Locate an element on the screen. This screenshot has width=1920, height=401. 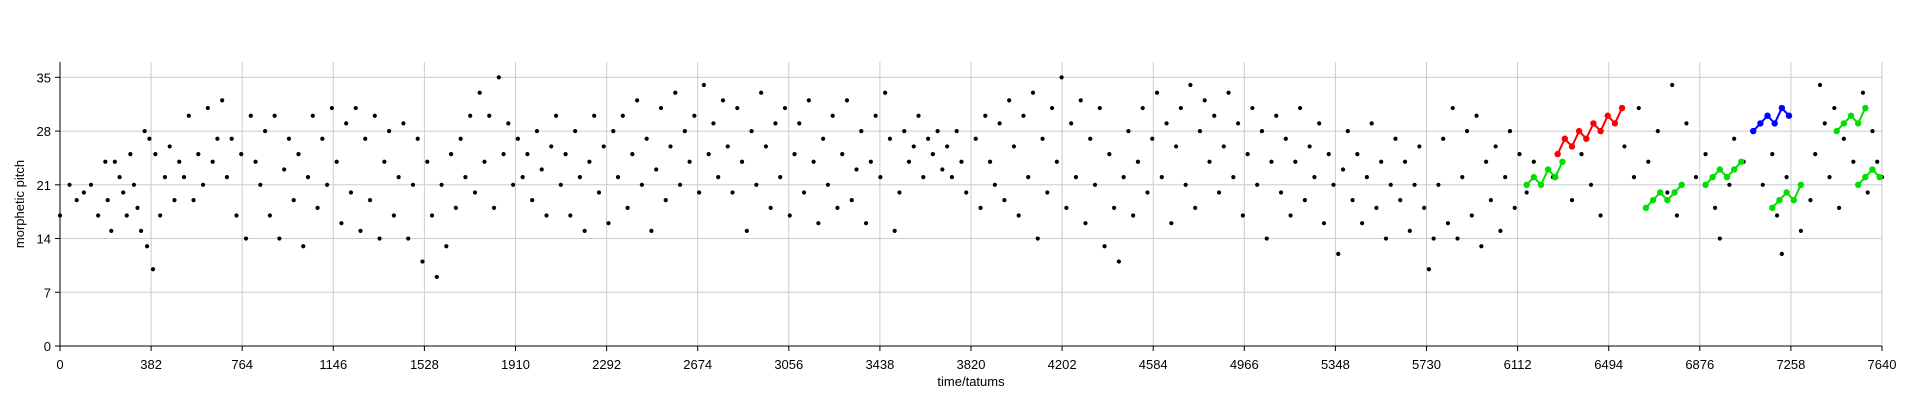
x-tick-label: 0 is located at coordinates (59, 364).